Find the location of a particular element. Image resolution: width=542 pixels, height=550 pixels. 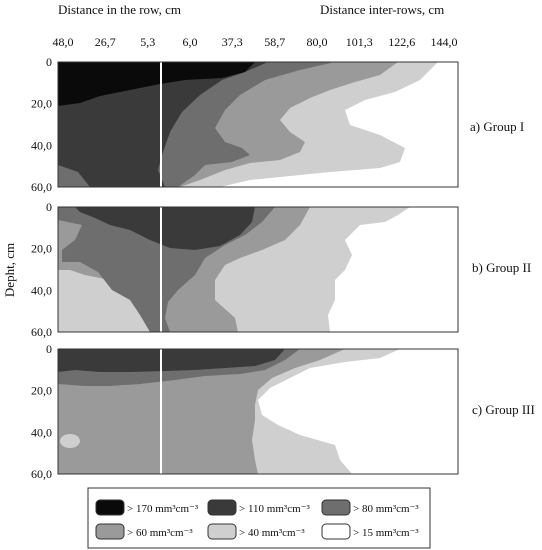

legend-label: > 15 mm³cm⁻³ is located at coordinates (386, 533).